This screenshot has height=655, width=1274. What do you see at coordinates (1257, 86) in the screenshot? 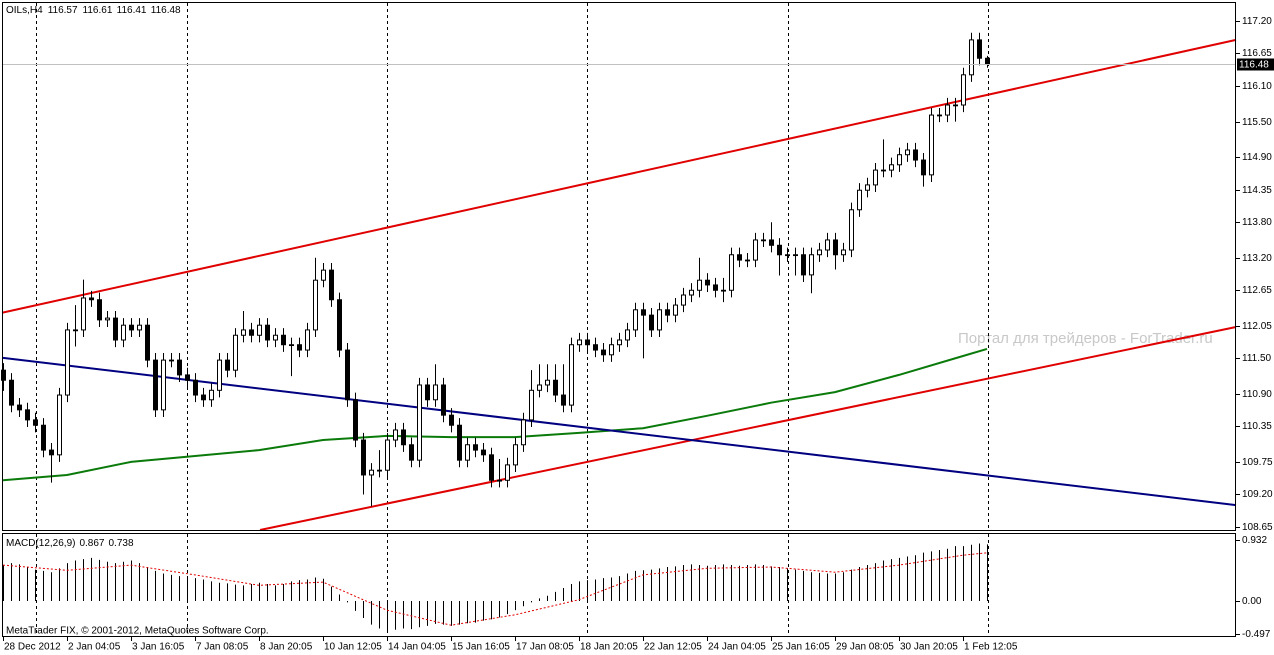
I see `y-tick-label: 116.10` at bounding box center [1257, 86].